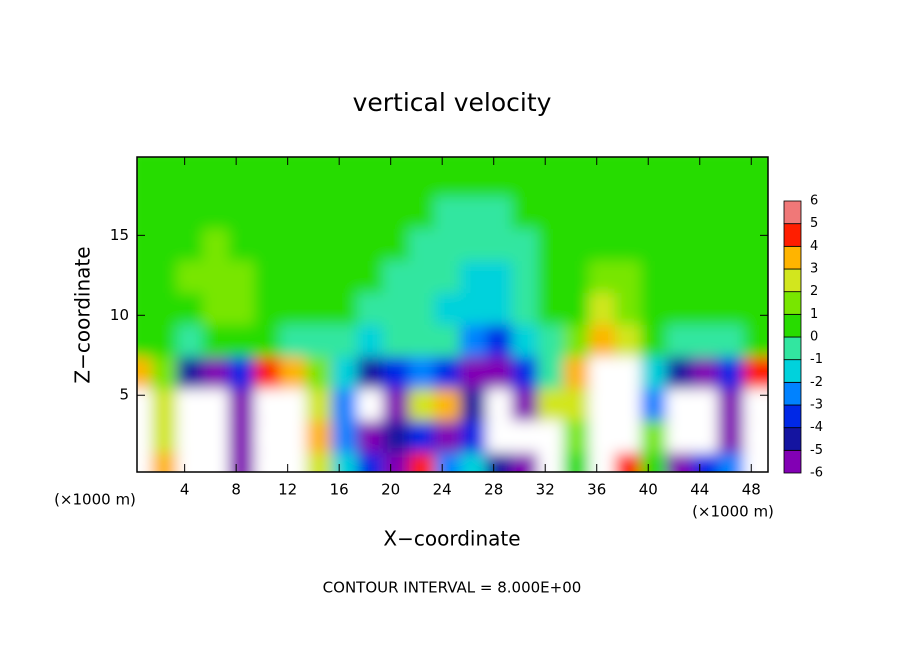 This screenshot has height=654, width=904. What do you see at coordinates (816, 473) in the screenshot?
I see `colorbar-label: -6` at bounding box center [816, 473].